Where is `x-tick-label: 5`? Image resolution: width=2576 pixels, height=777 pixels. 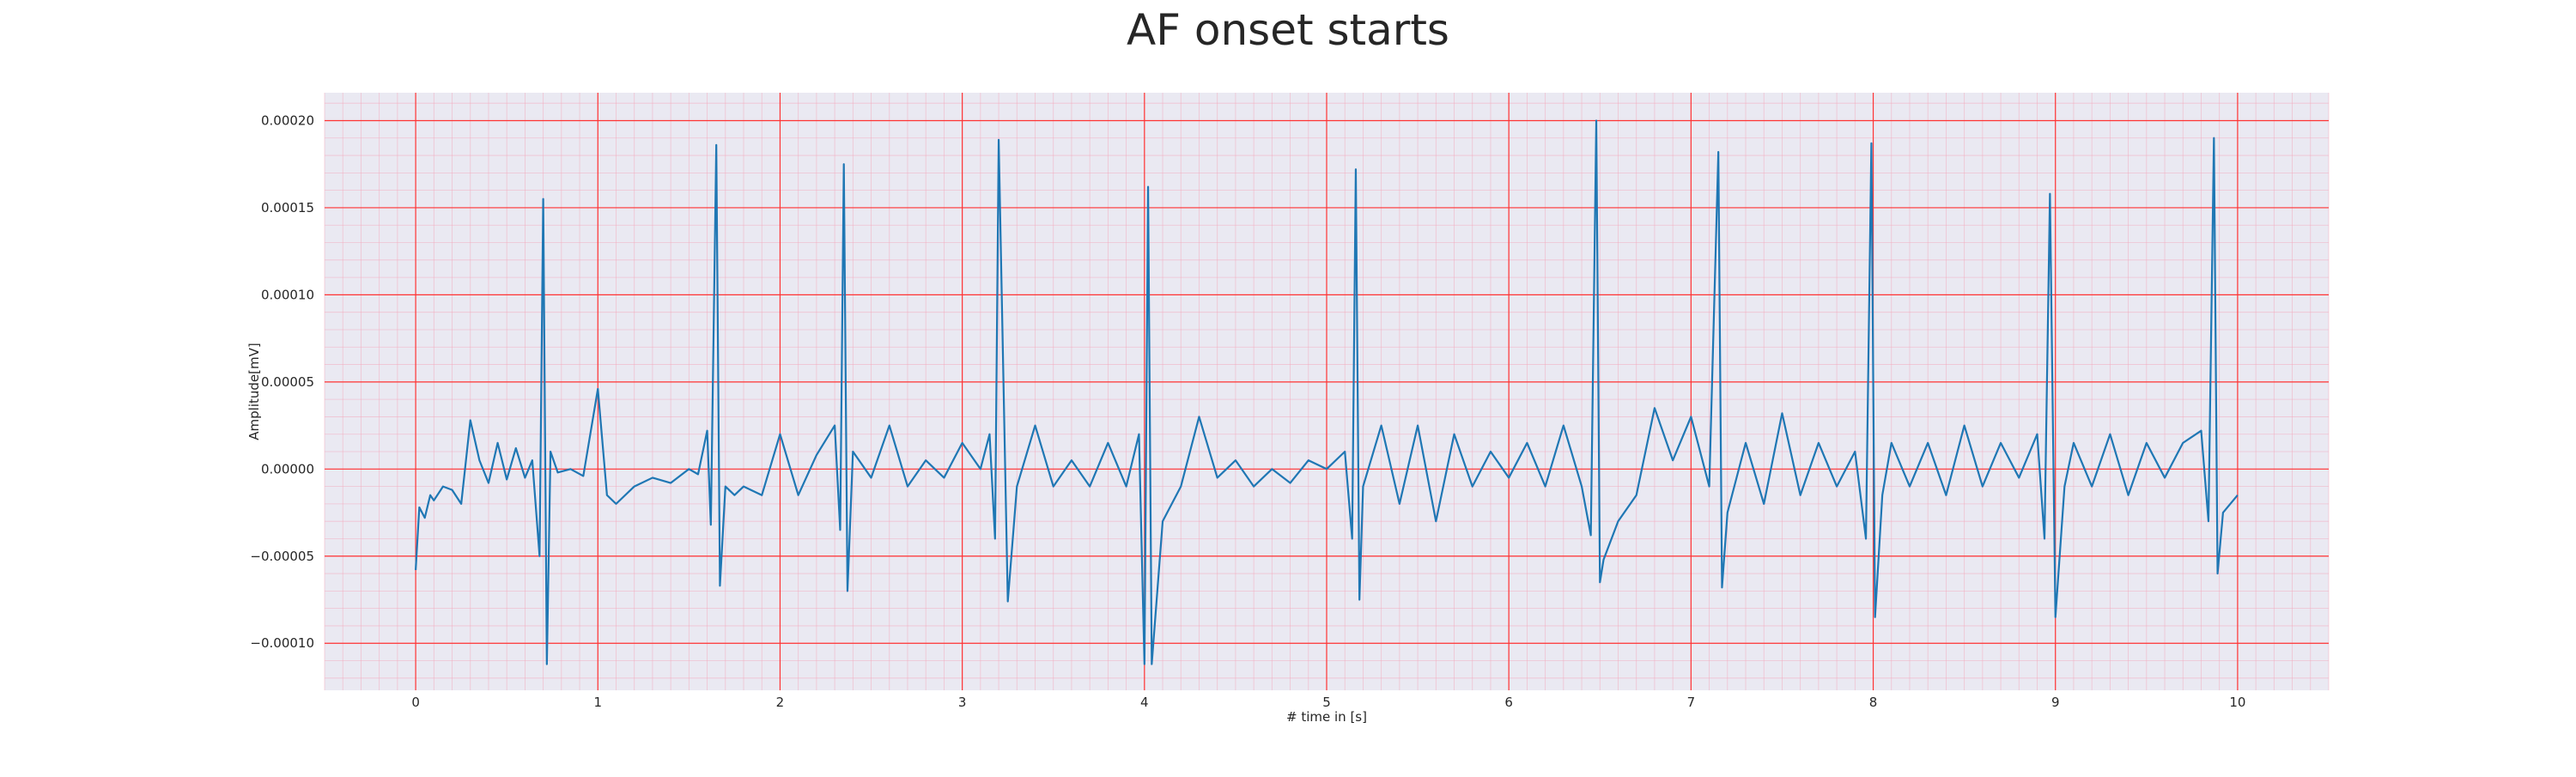
x-tick-label: 5 is located at coordinates (1327, 702).